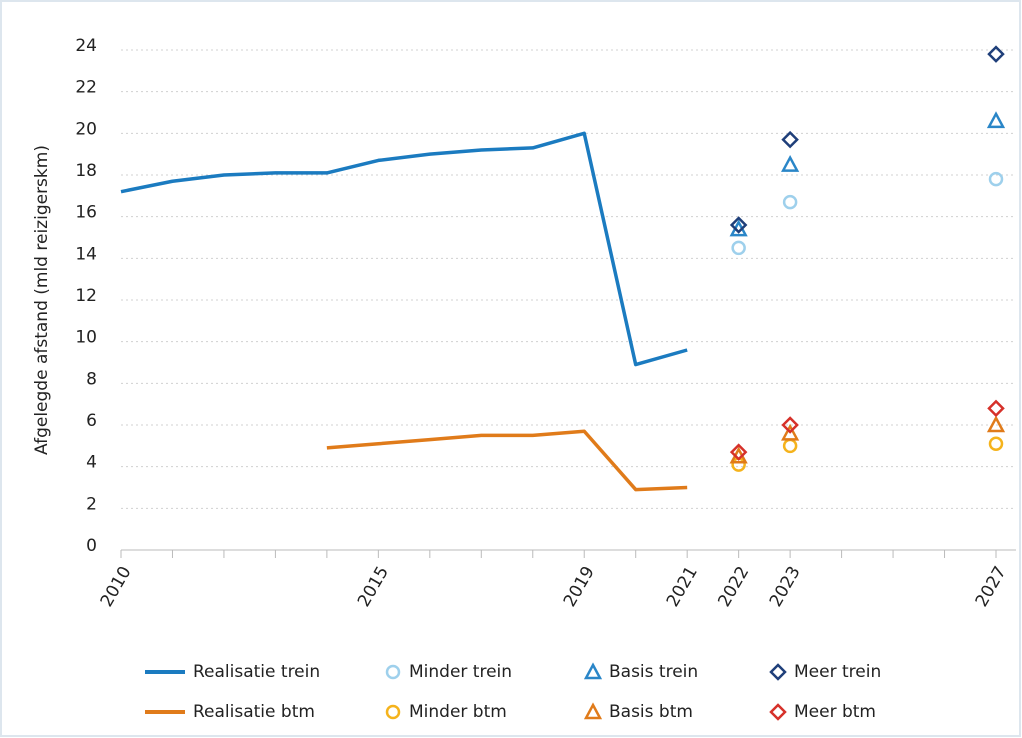 The width and height of the screenshot is (1022, 738). Describe the element at coordinates (91, 546) in the screenshot. I see `y-tick-label: 0` at that location.